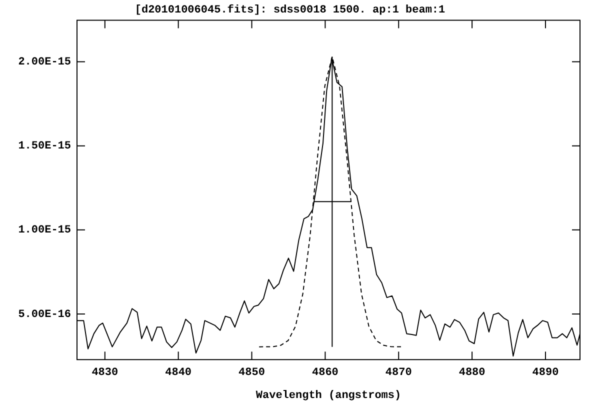  Describe the element at coordinates (45, 230) in the screenshot. I see `y-tick-label: 1.00E-15` at that location.